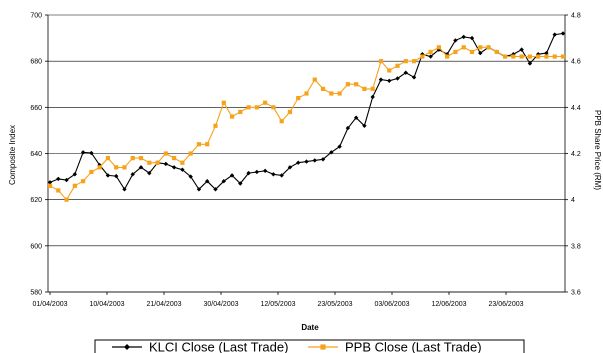 This screenshot has height=353, width=603. I want to click on y-tick-label: 620, so click(36, 200).